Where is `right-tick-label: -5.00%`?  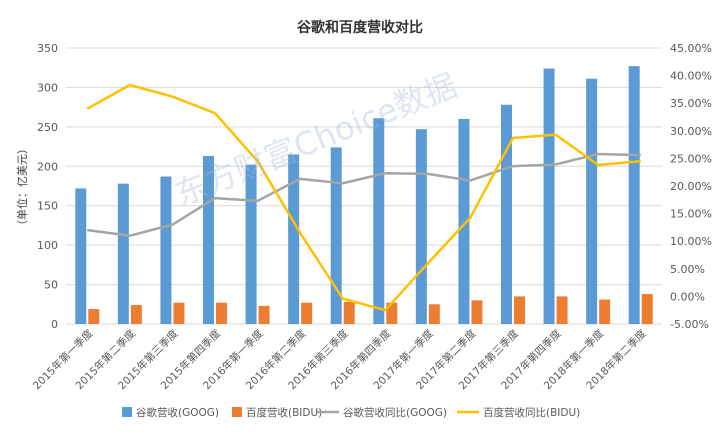 right-tick-label: -5.00% is located at coordinates (689, 324).